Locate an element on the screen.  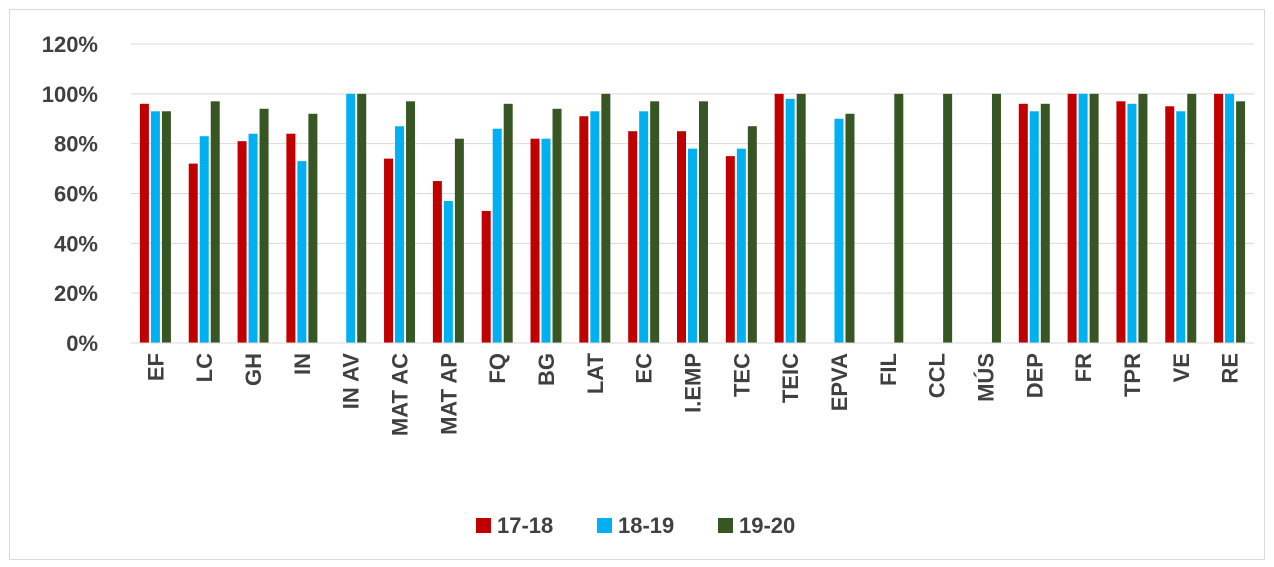
bar-18-19-GH is located at coordinates (253, 238).